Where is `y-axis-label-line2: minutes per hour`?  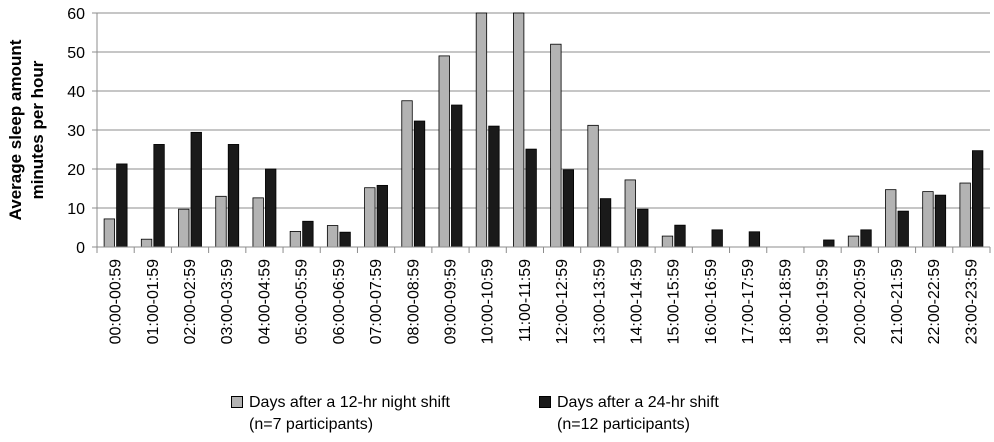
y-axis-label-line2: minutes per hour is located at coordinates (37, 129).